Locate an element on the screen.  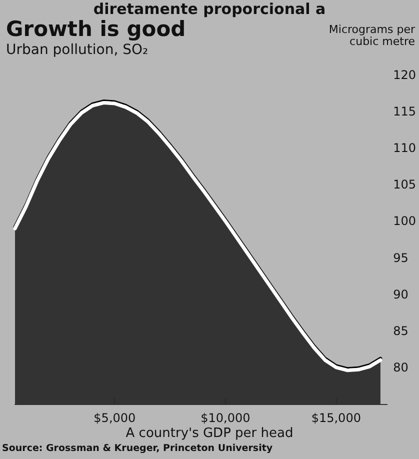
chart-title: Growth is good is located at coordinates (96, 29).